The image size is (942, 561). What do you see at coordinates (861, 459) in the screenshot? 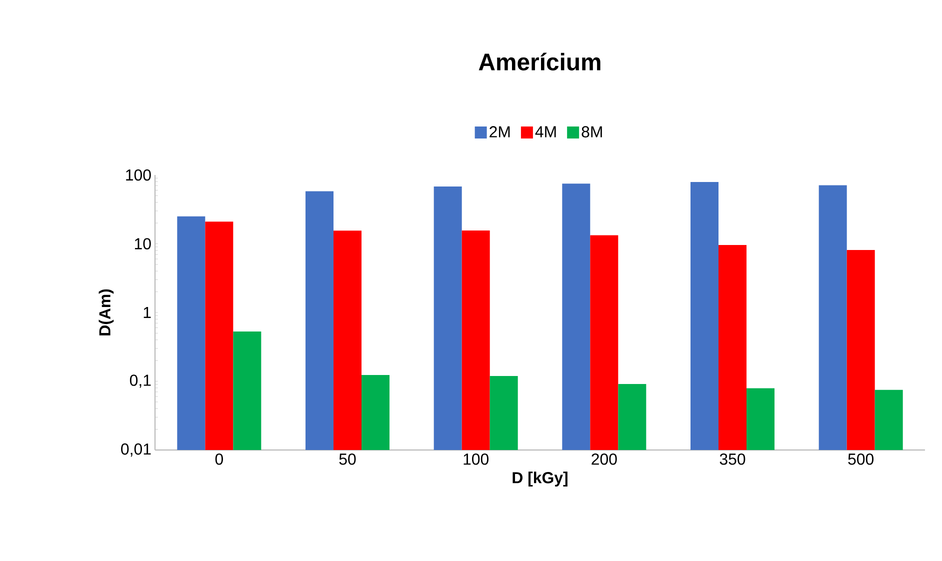
I see `x-tick-label: 500` at bounding box center [861, 459].